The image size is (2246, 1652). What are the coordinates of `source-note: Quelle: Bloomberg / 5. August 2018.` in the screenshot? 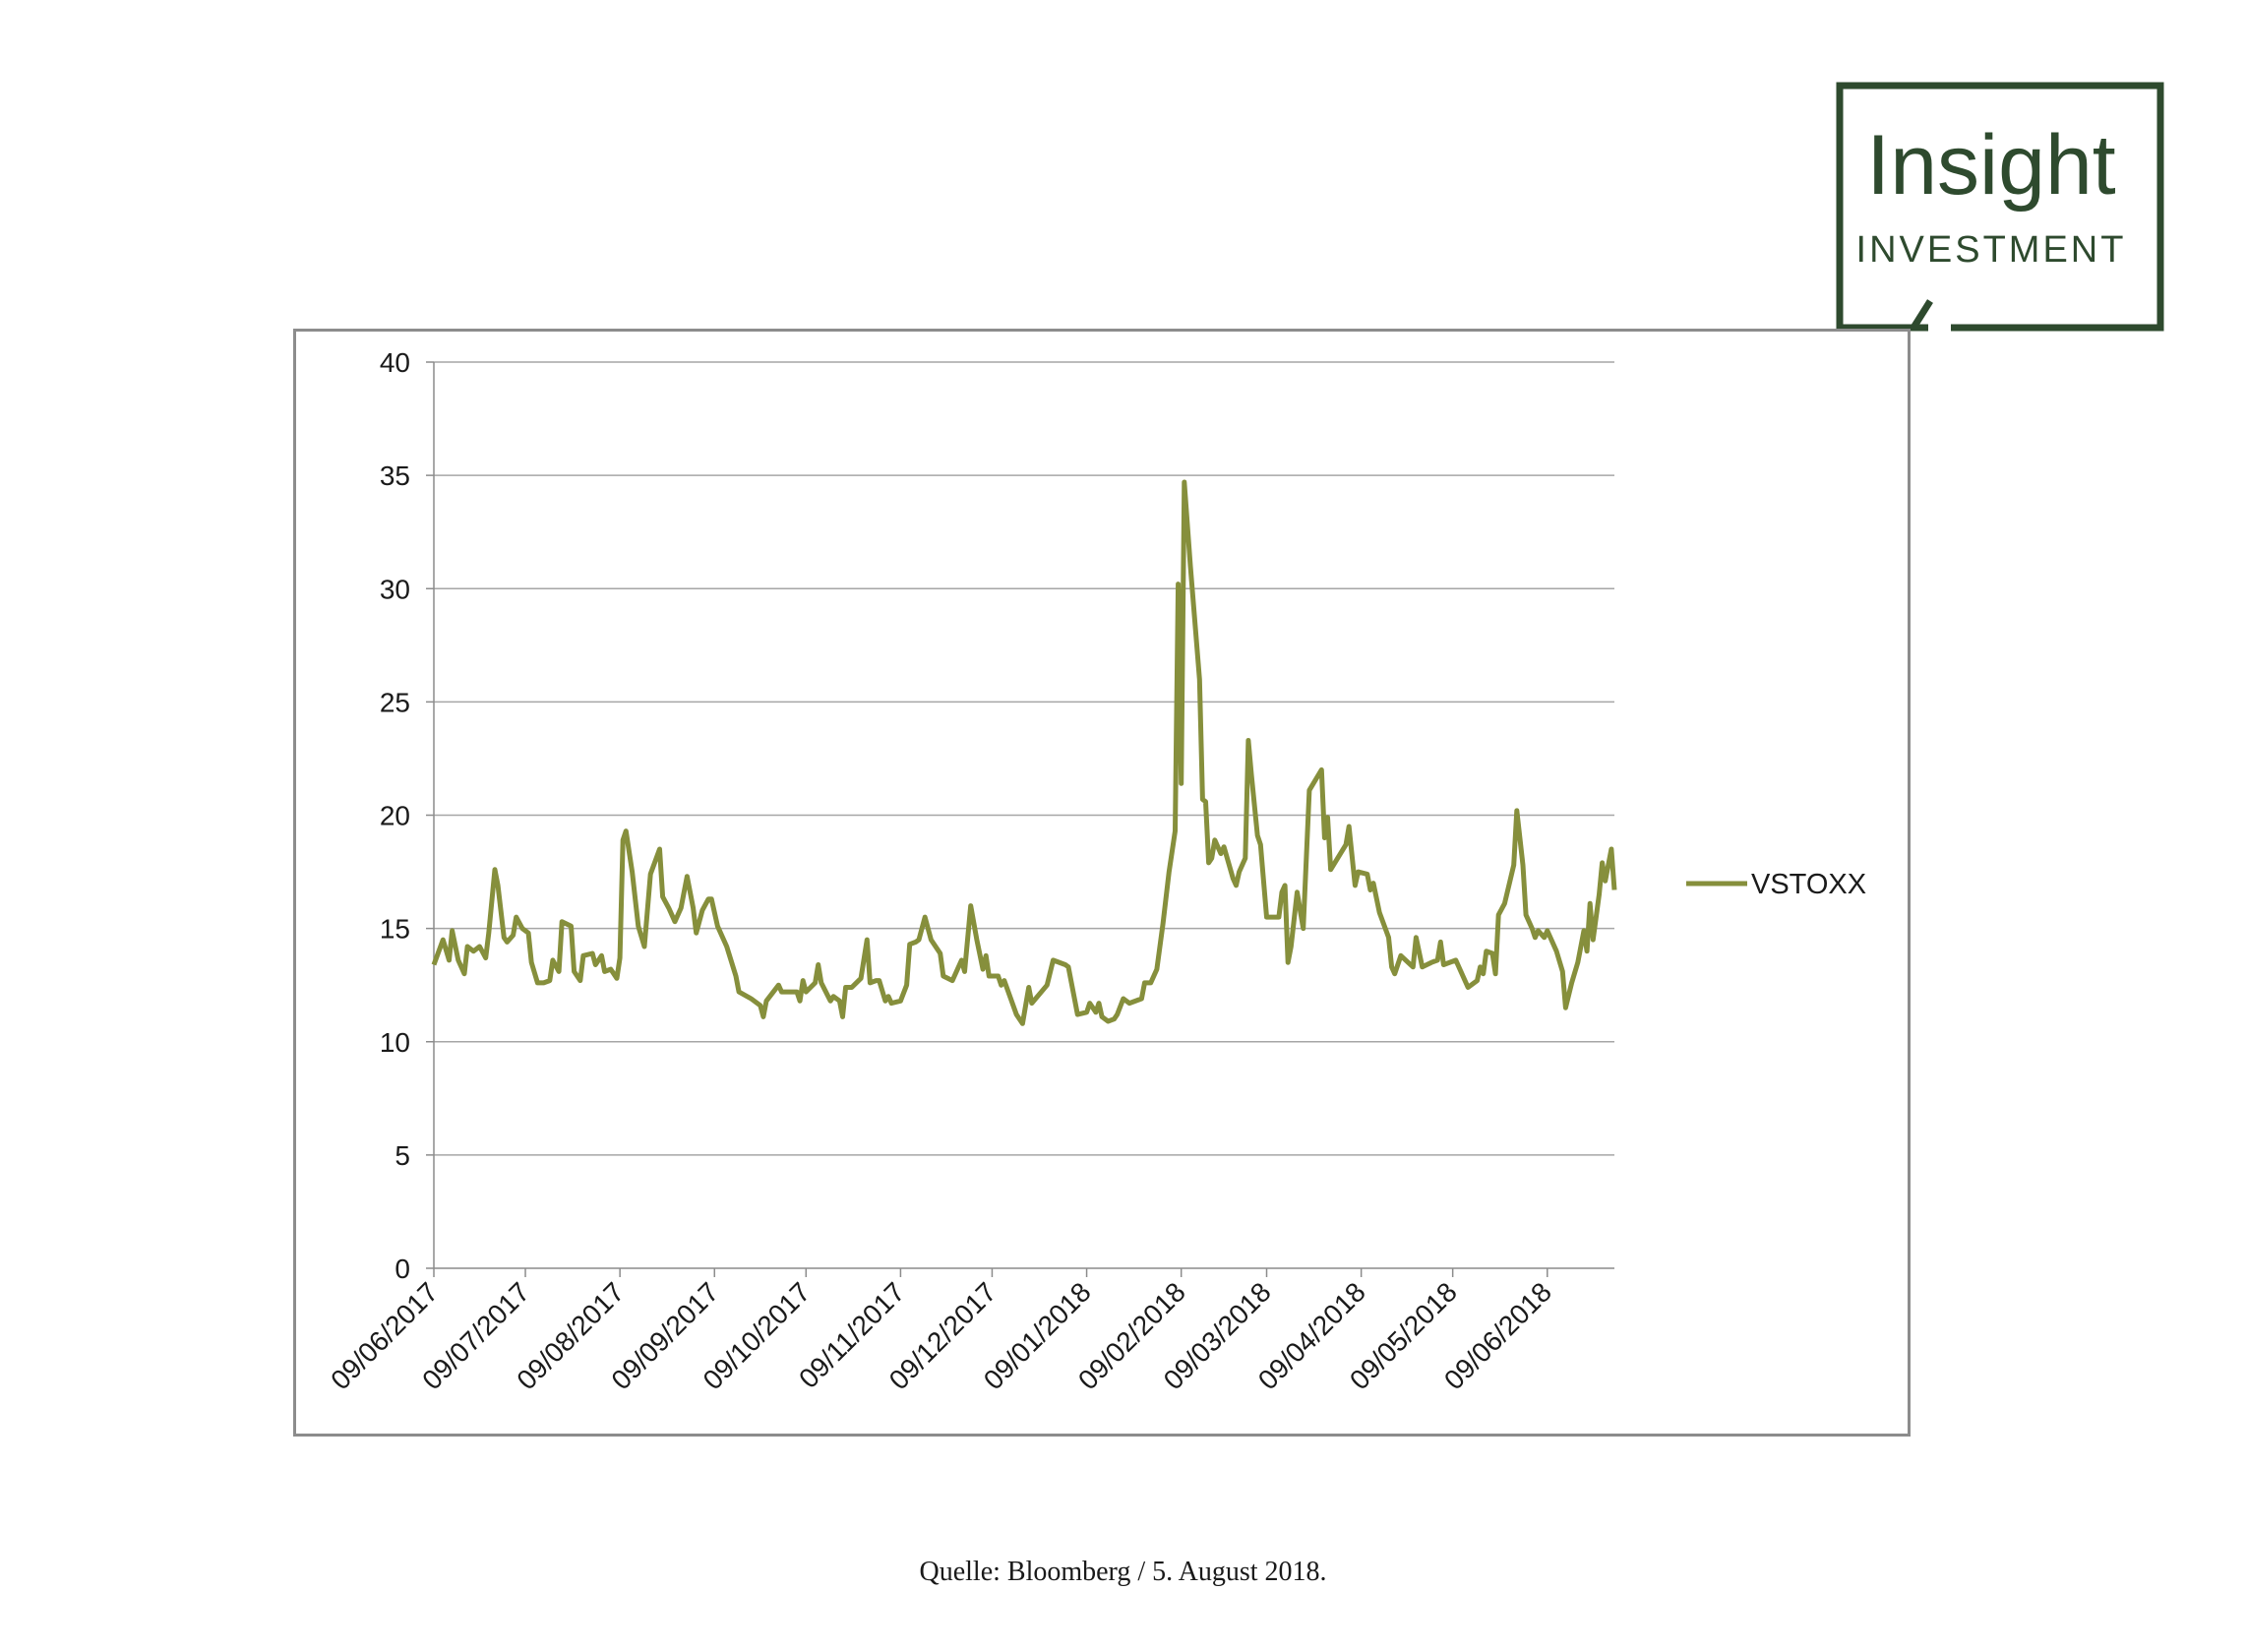 It's located at (1123, 1572).